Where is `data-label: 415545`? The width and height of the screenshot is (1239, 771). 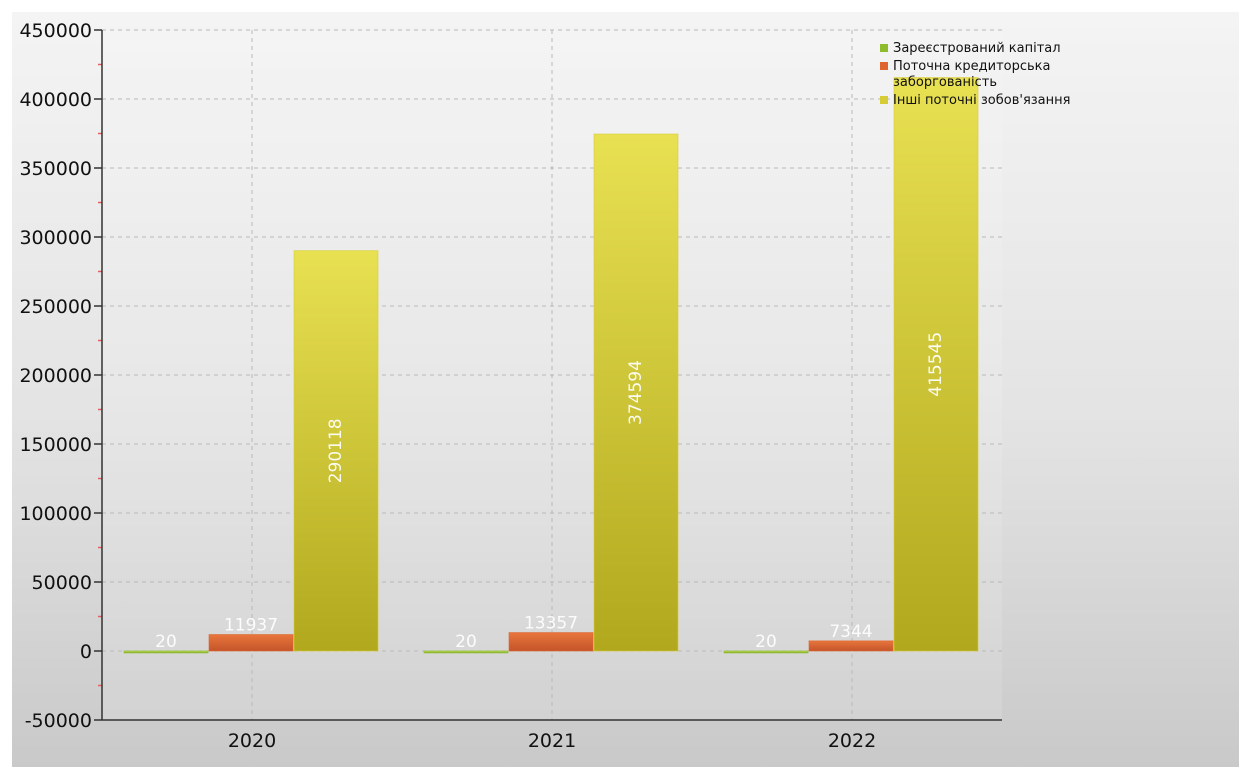 data-label: 415545 is located at coordinates (936, 364).